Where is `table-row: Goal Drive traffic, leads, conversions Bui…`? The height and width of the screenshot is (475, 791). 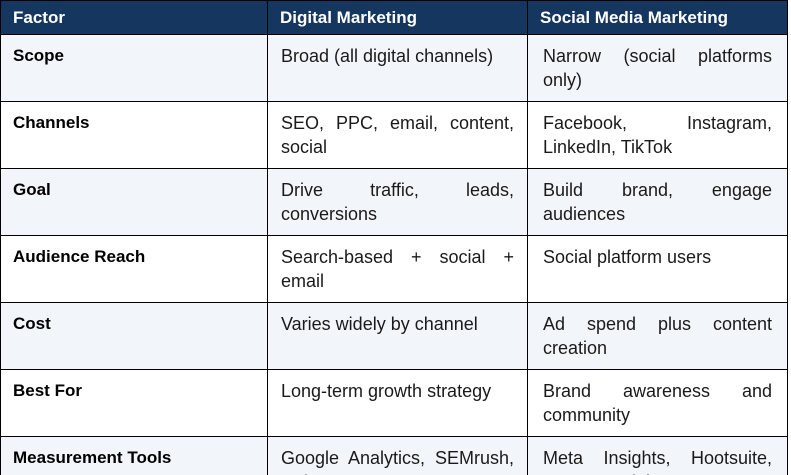 table-row: Goal Drive traffic, leads, conversions Bui… is located at coordinates (394, 202).